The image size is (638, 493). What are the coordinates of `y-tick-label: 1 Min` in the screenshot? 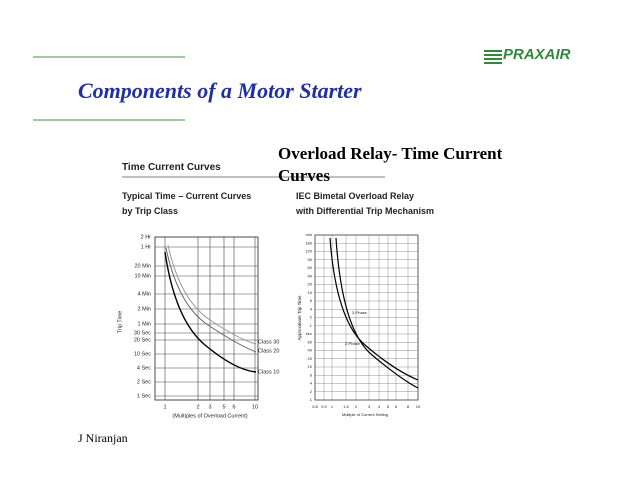 It's located at (144, 324).